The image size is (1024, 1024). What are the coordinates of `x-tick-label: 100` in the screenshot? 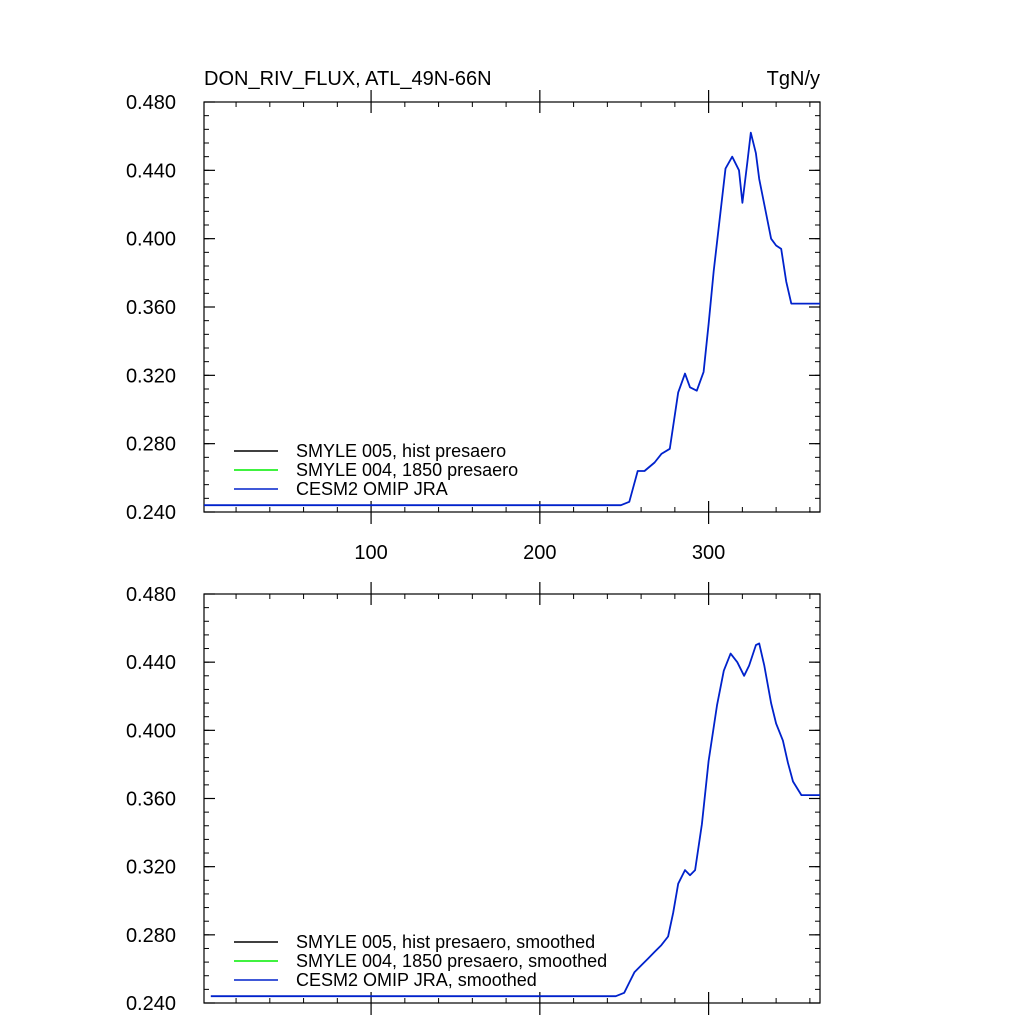 It's located at (370, 553).